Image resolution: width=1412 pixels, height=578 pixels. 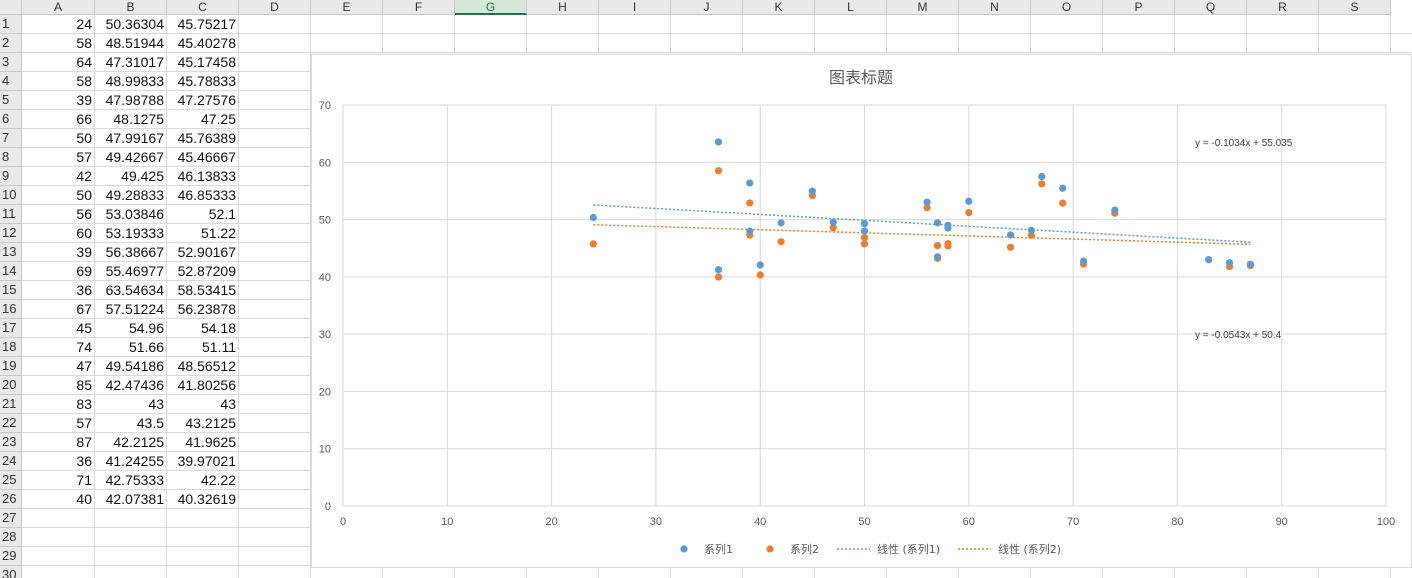 I want to click on cell-b20: 42.47436, so click(x=131, y=385).